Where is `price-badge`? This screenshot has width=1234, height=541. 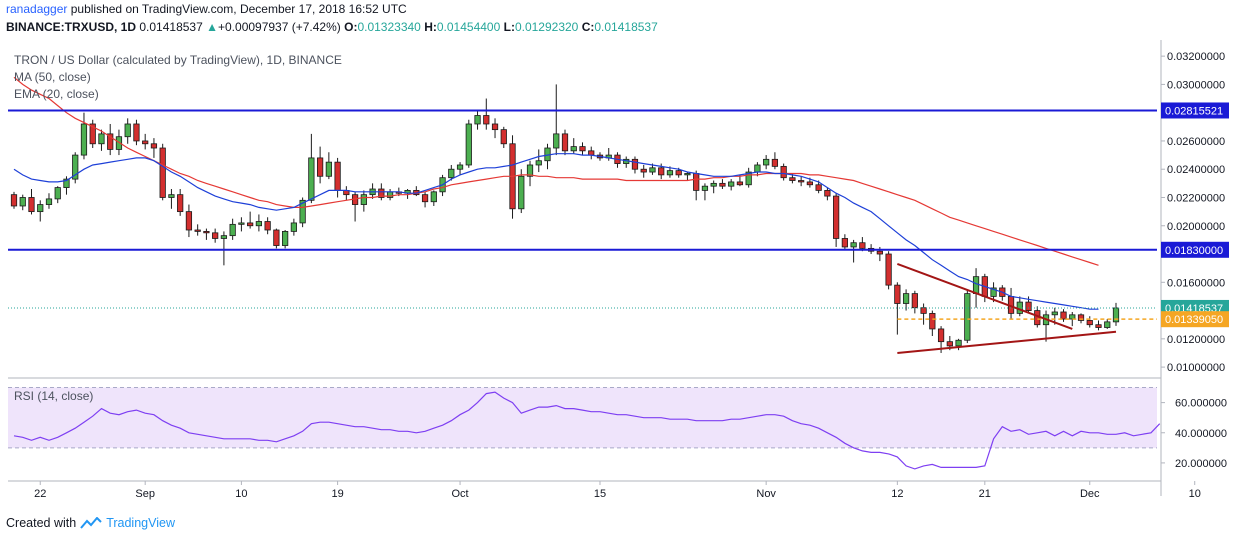 price-badge is located at coordinates (1195, 110).